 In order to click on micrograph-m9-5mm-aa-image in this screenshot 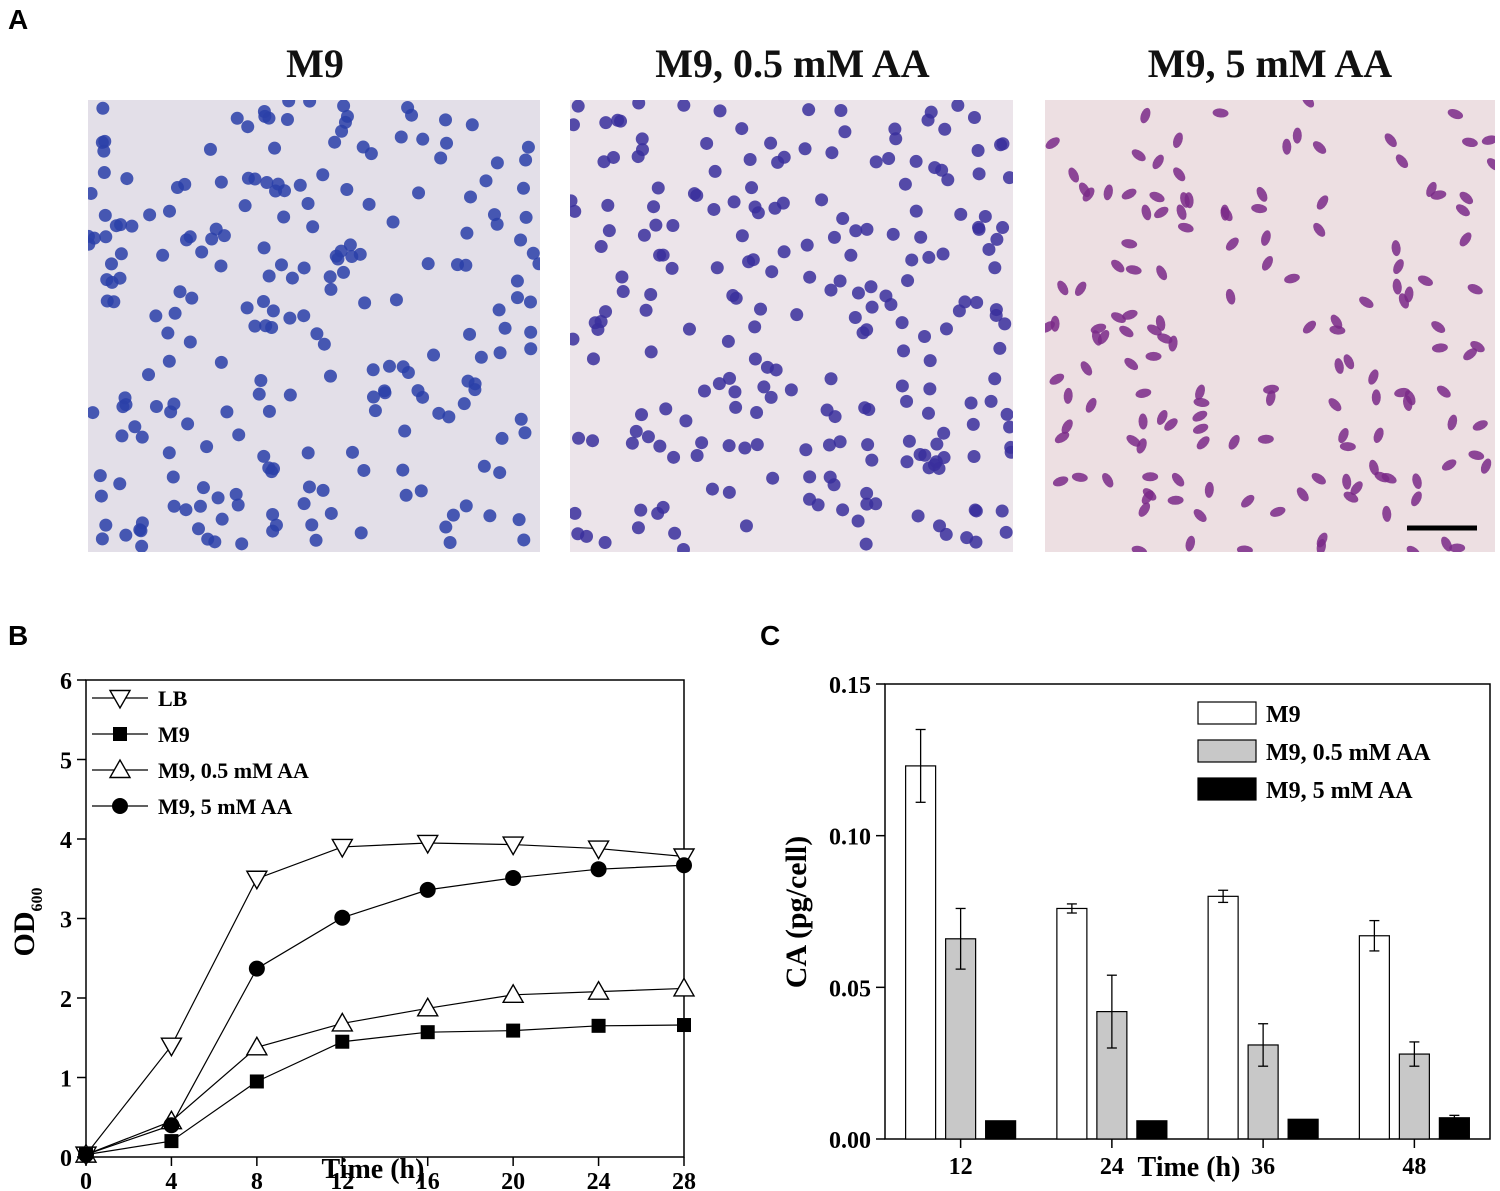, I will do `click(1270, 326)`.